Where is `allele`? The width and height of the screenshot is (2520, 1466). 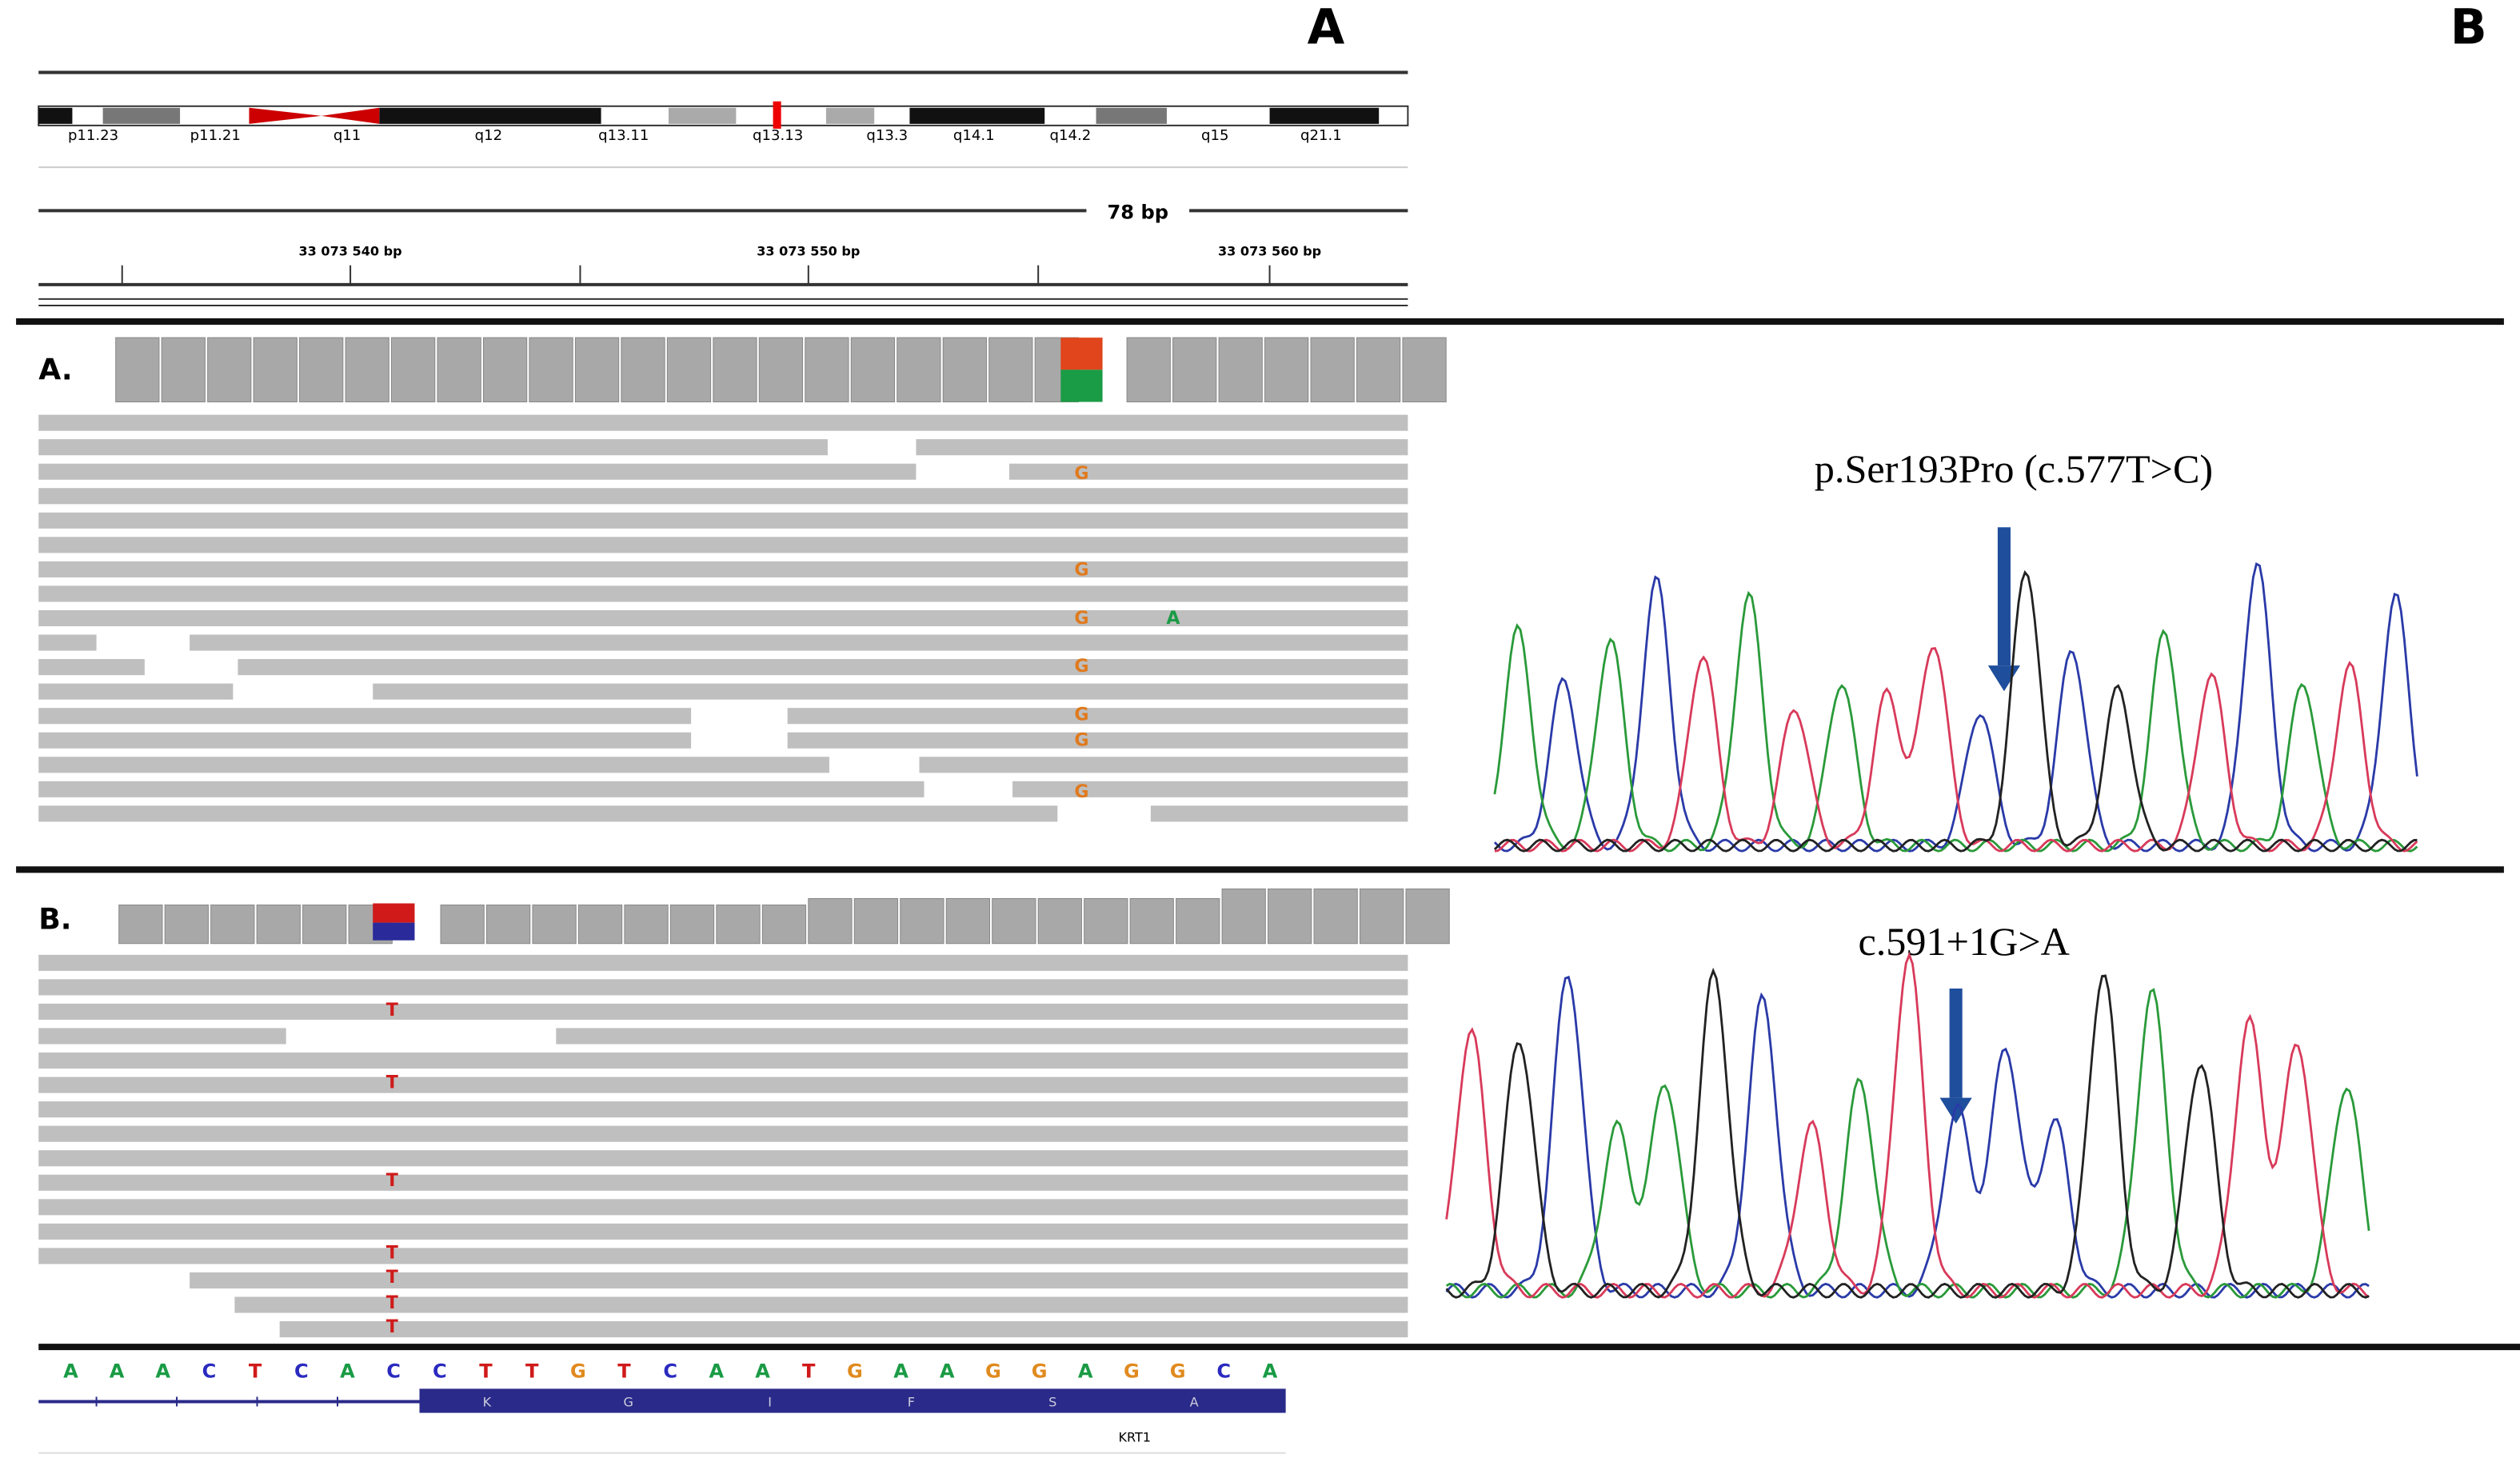 allele is located at coordinates (394, 913).